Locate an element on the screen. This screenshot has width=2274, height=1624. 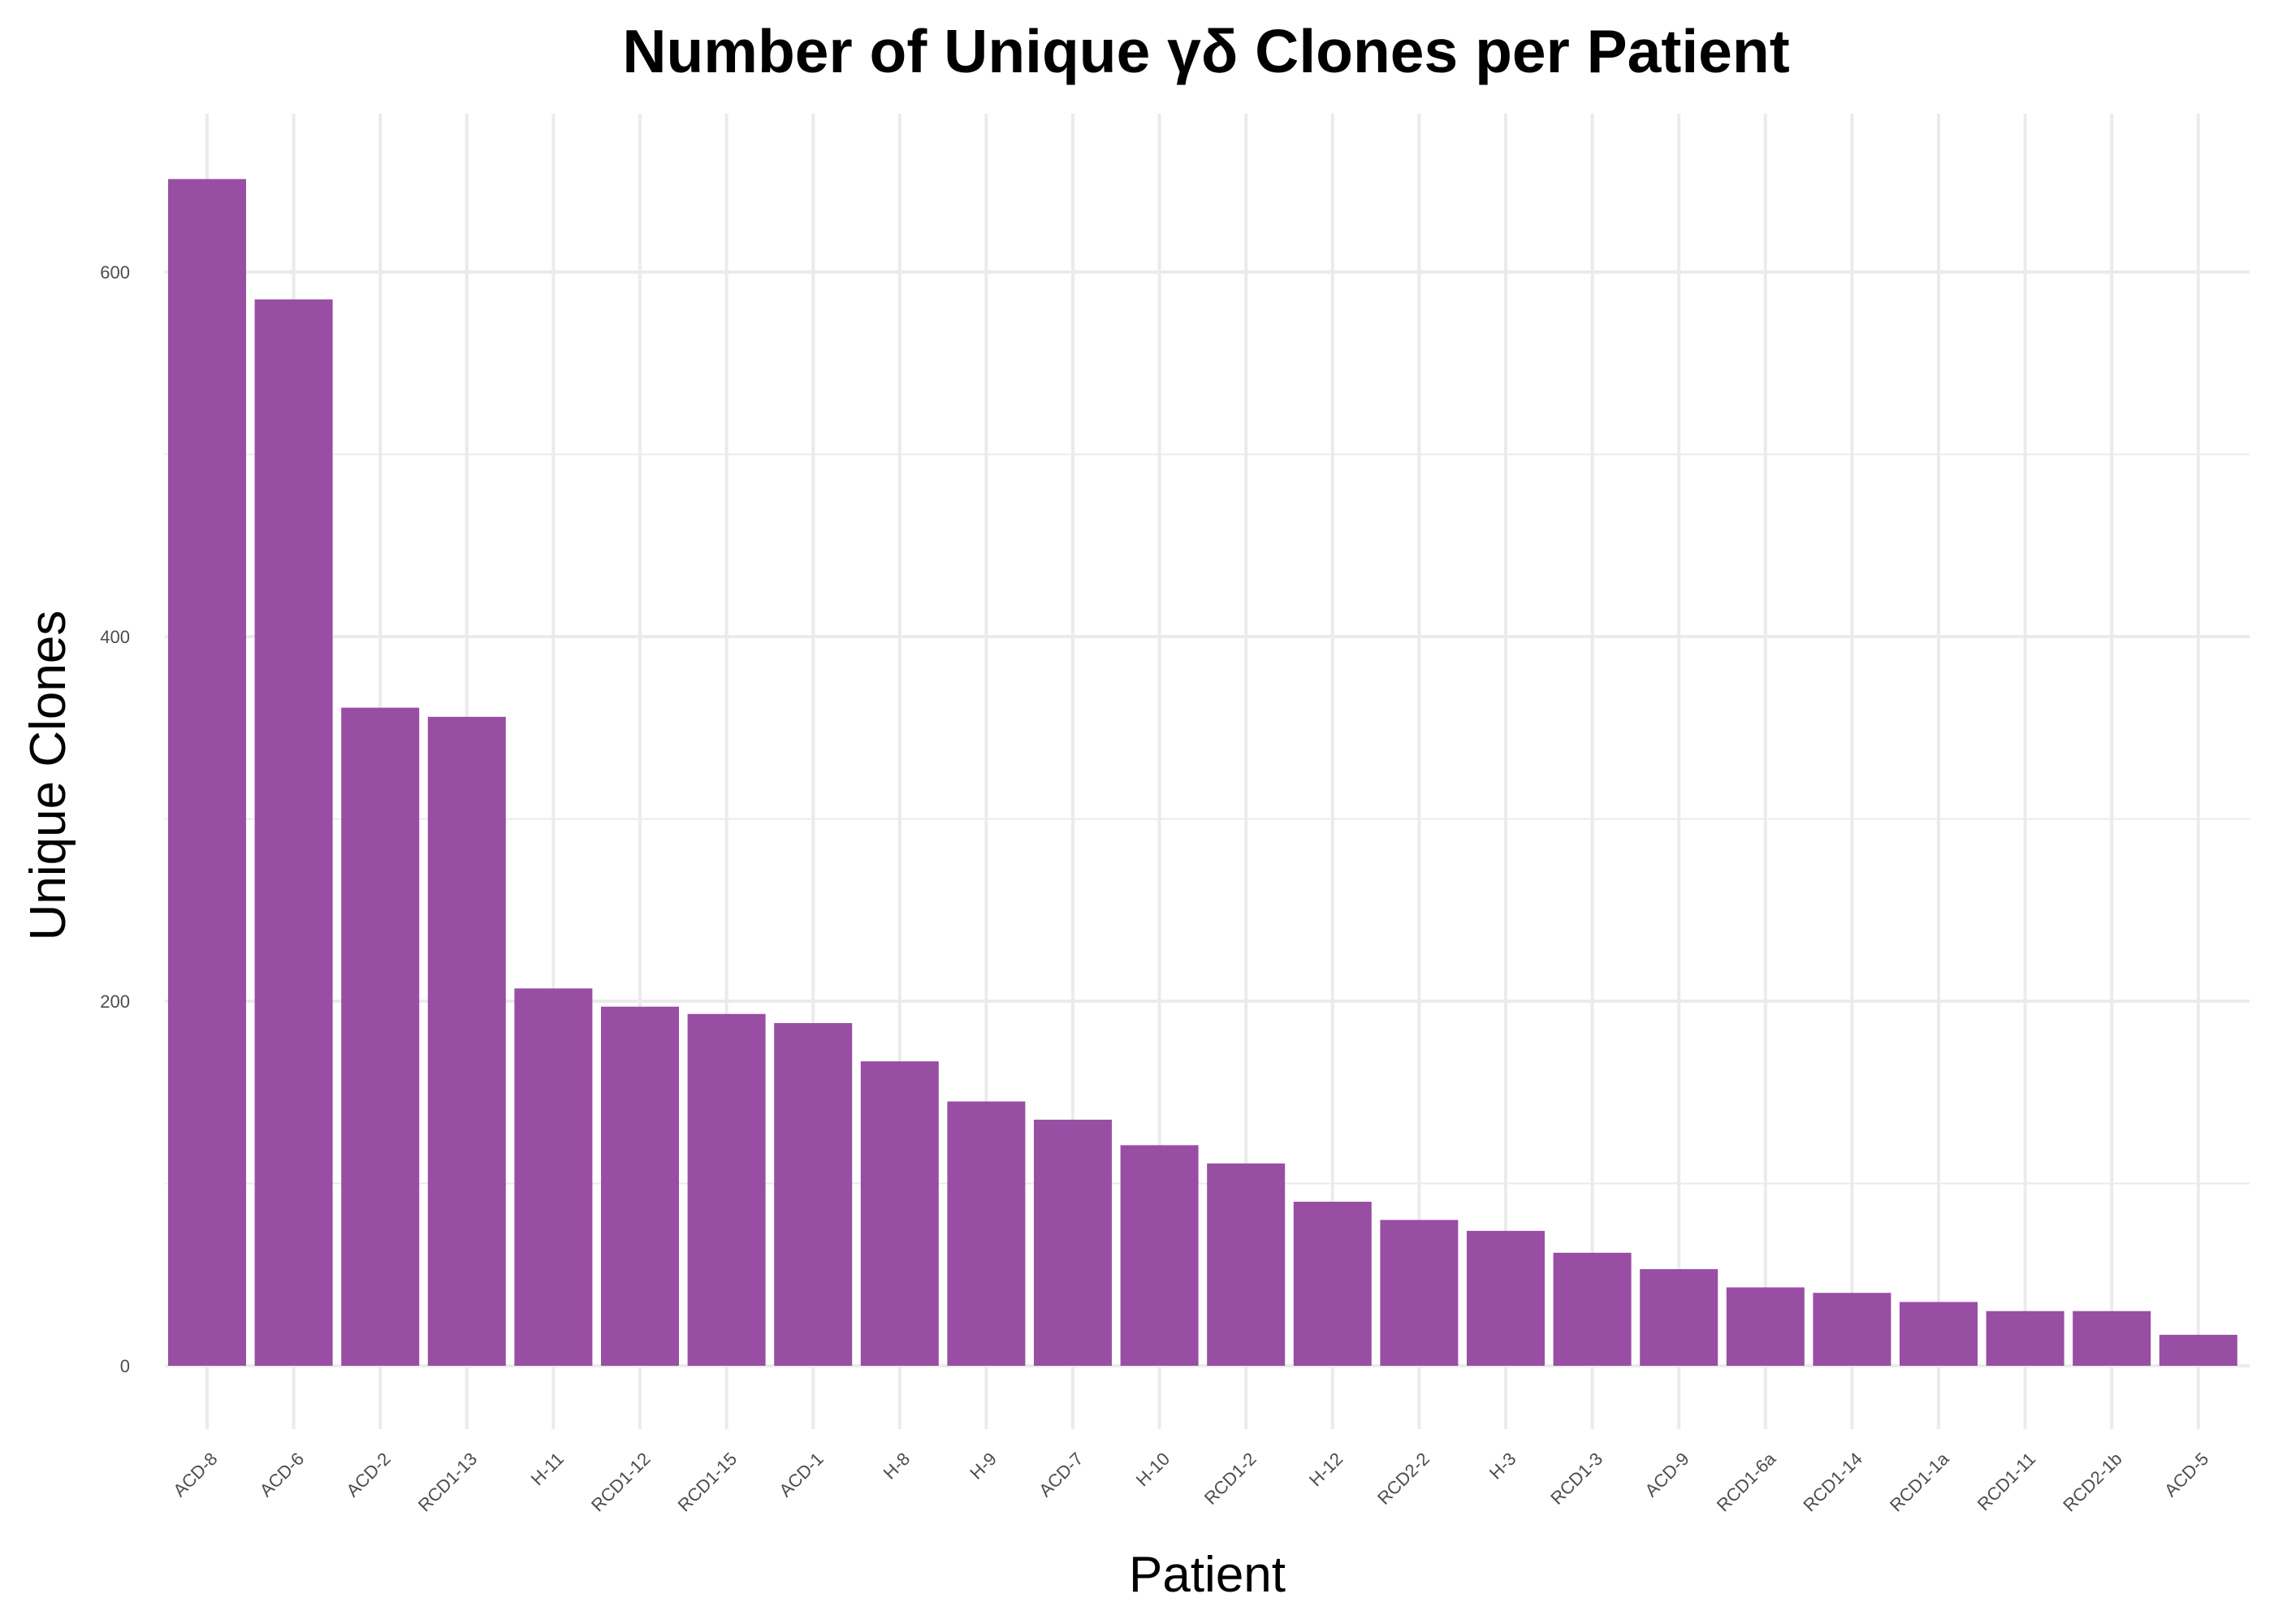
x-tick-label: H-11 is located at coordinates (547, 1469).